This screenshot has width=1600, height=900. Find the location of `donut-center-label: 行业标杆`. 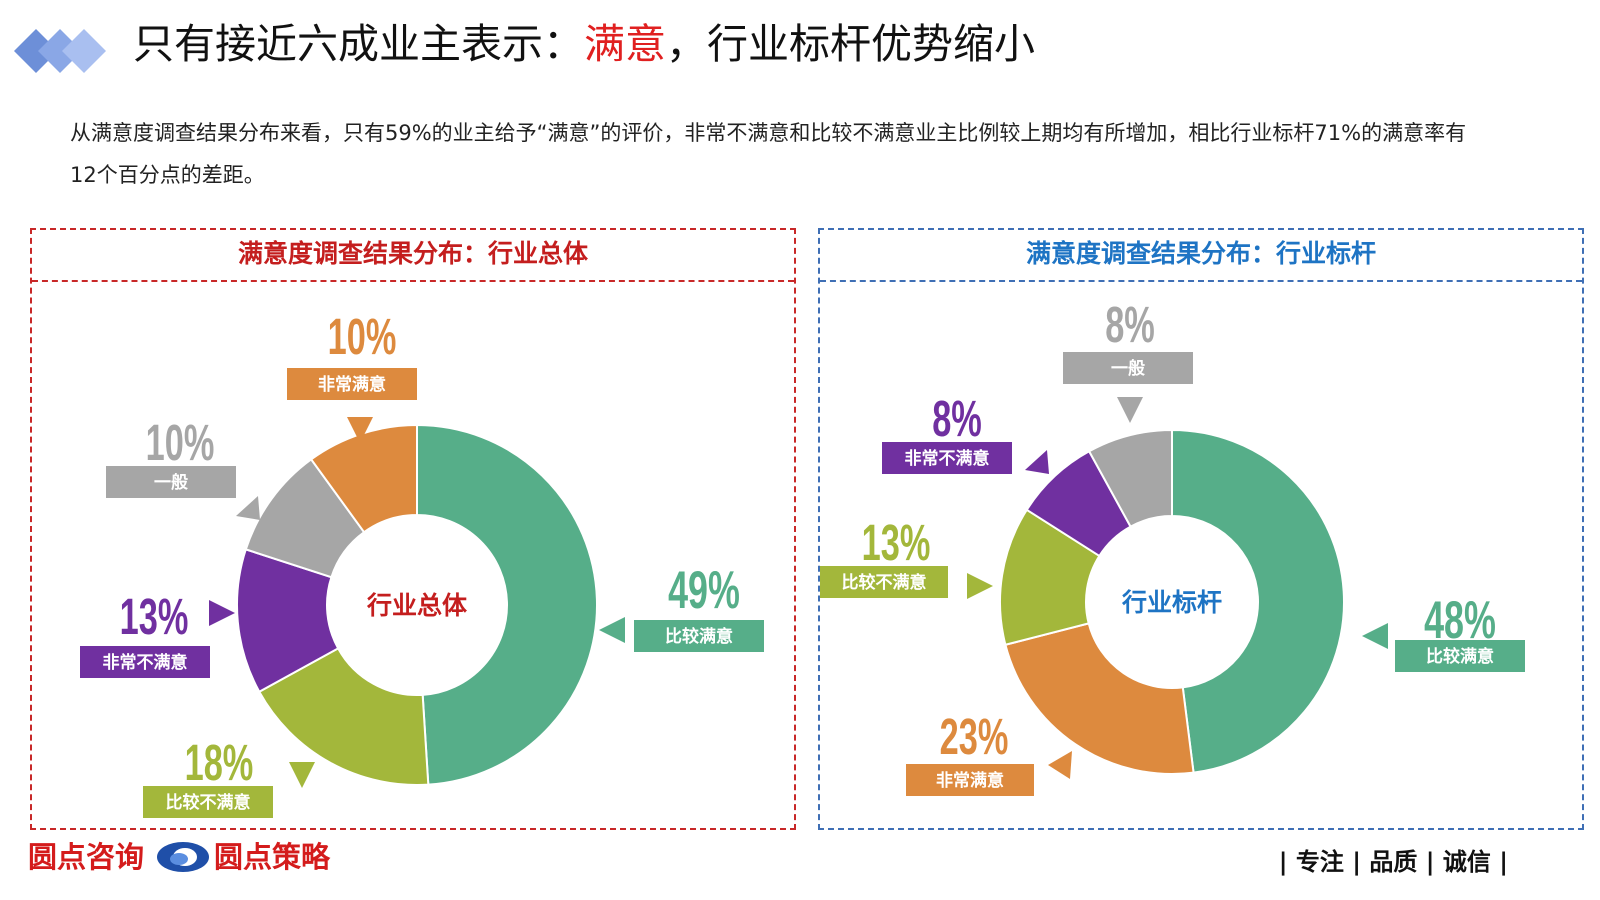

donut-center-label: 行业标杆 is located at coordinates (1171, 602).